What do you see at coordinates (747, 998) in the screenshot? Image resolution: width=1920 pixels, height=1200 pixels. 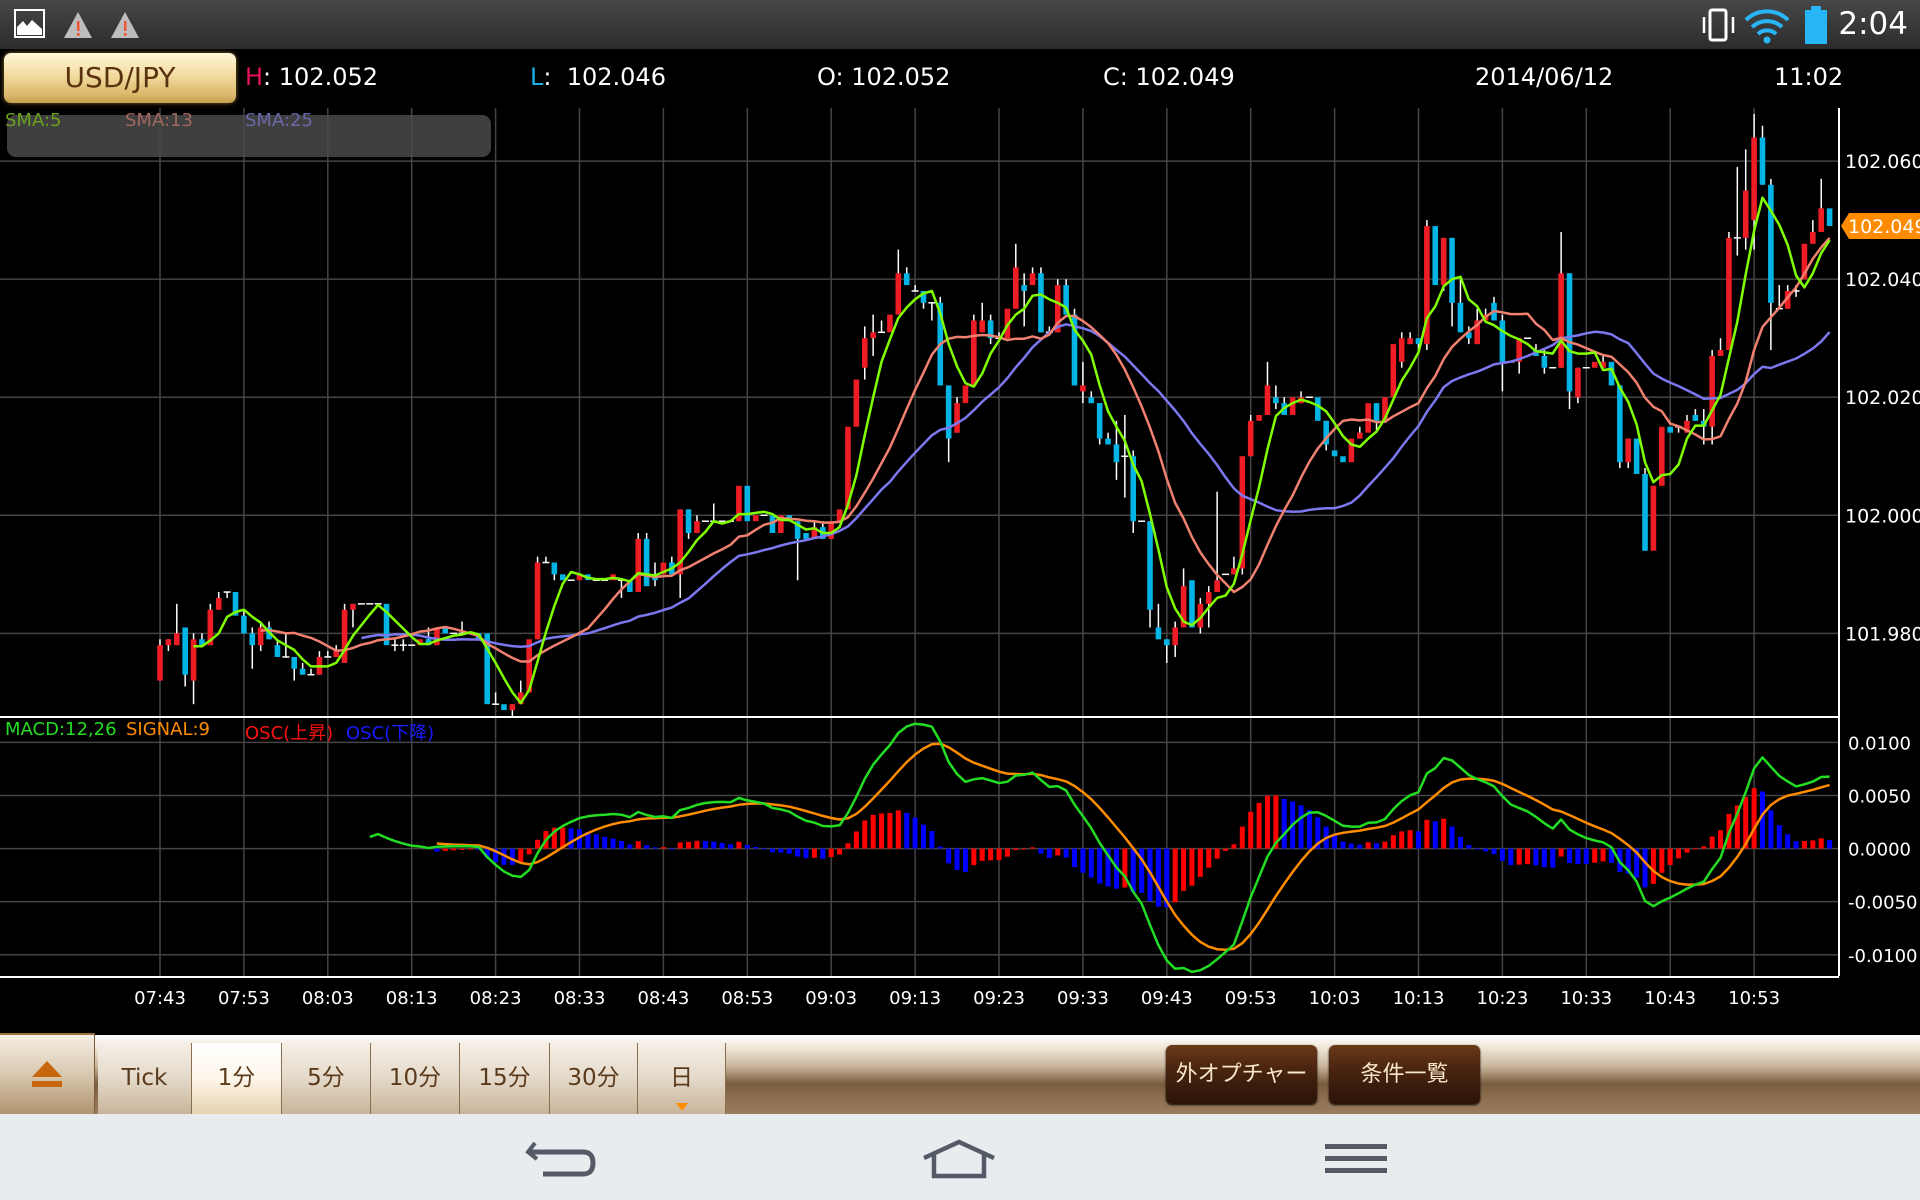 I see `time-tick-label: 08:53` at bounding box center [747, 998].